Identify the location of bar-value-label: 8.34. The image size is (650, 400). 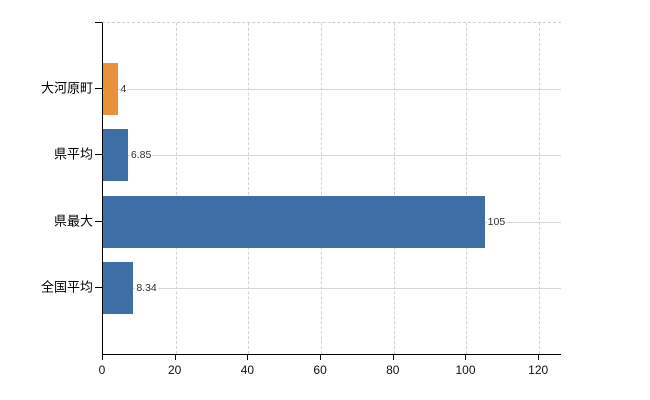
(146, 287).